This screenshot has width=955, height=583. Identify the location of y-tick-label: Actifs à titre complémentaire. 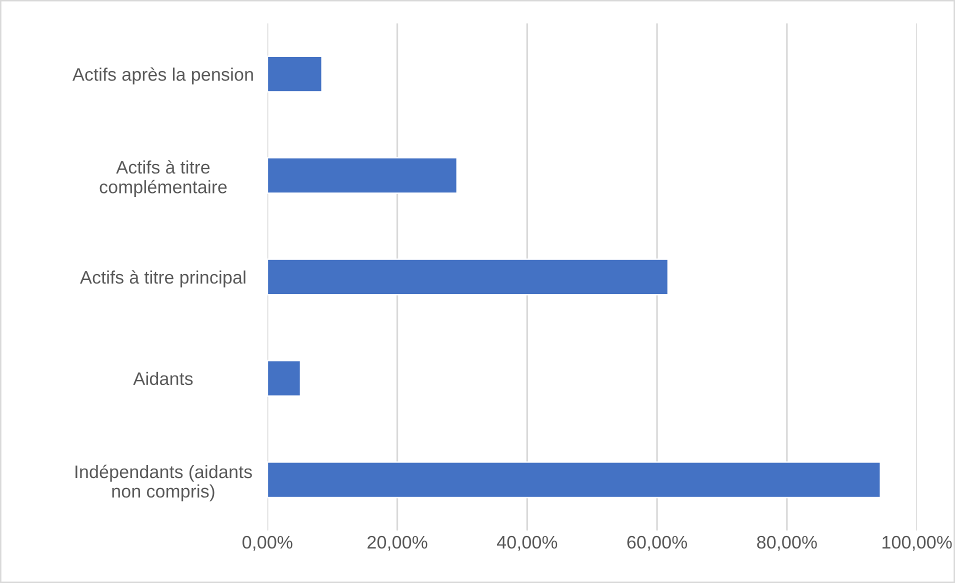
(163, 178).